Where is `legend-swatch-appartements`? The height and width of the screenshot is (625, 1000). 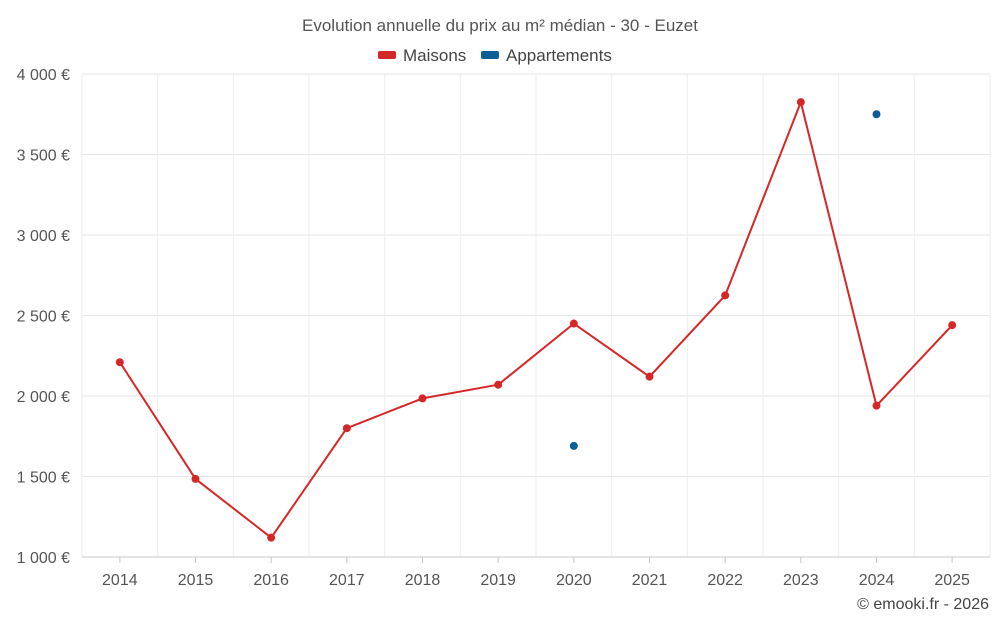 legend-swatch-appartements is located at coordinates (490, 55).